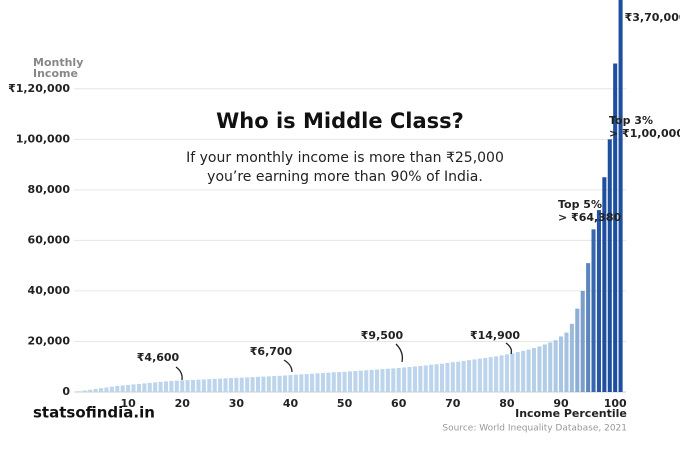 This screenshot has width=680, height=449. What do you see at coordinates (580, 204) in the screenshot?
I see `annotation: Top 5%` at bounding box center [580, 204].